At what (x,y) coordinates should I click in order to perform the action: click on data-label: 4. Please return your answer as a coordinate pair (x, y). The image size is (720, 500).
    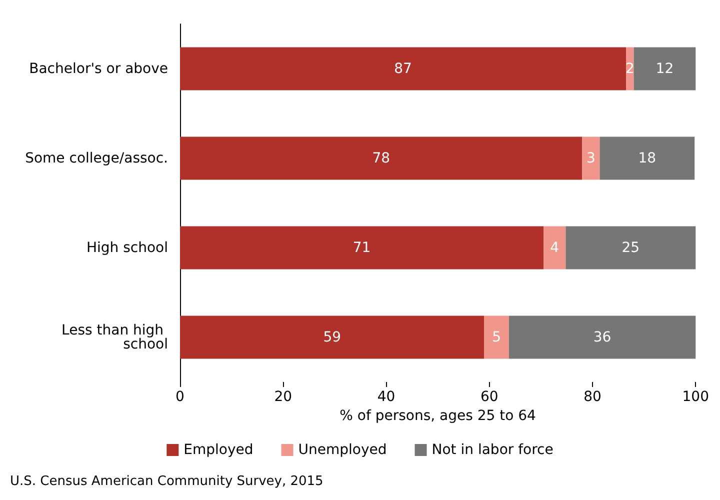
    Looking at the image, I should click on (555, 248).